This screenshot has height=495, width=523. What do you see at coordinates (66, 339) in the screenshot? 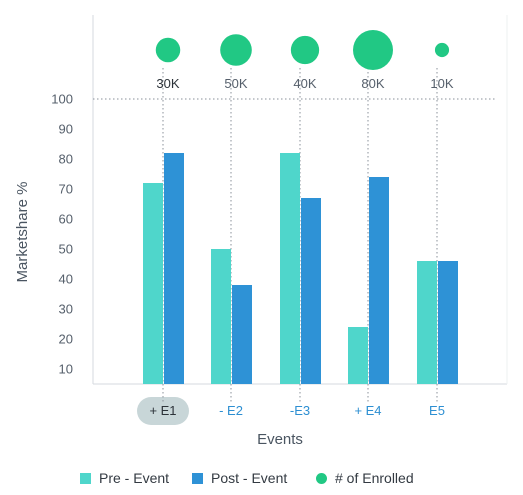
I see `y-tick-label: 20` at bounding box center [66, 339].